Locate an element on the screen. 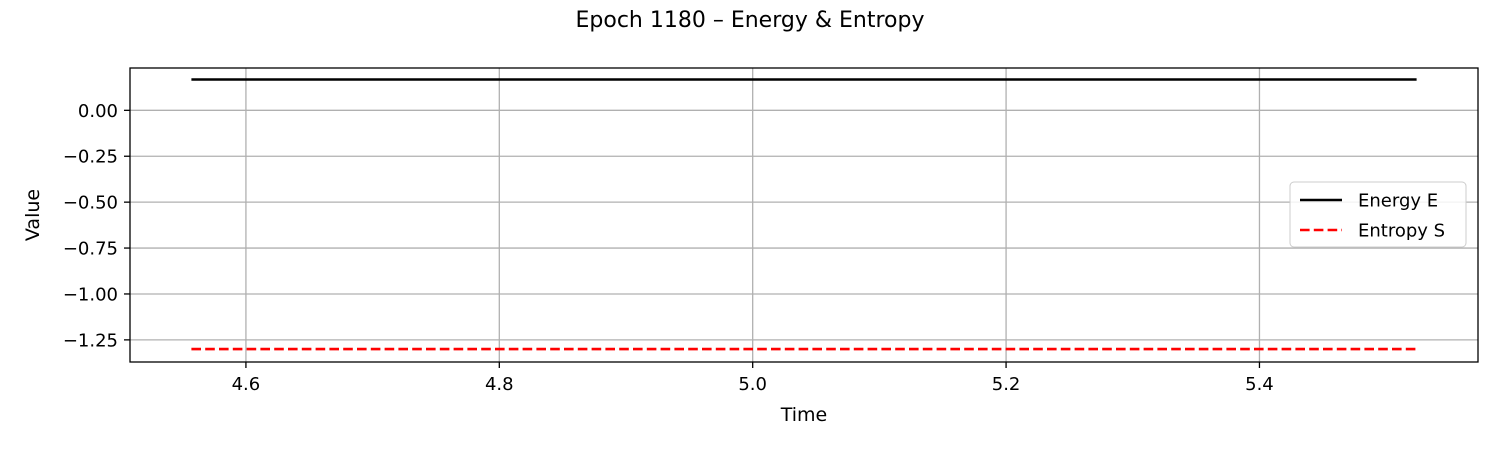 Image resolution: width=1500 pixels, height=450 pixels. y-tick-label: −0.25 is located at coordinates (90, 157).